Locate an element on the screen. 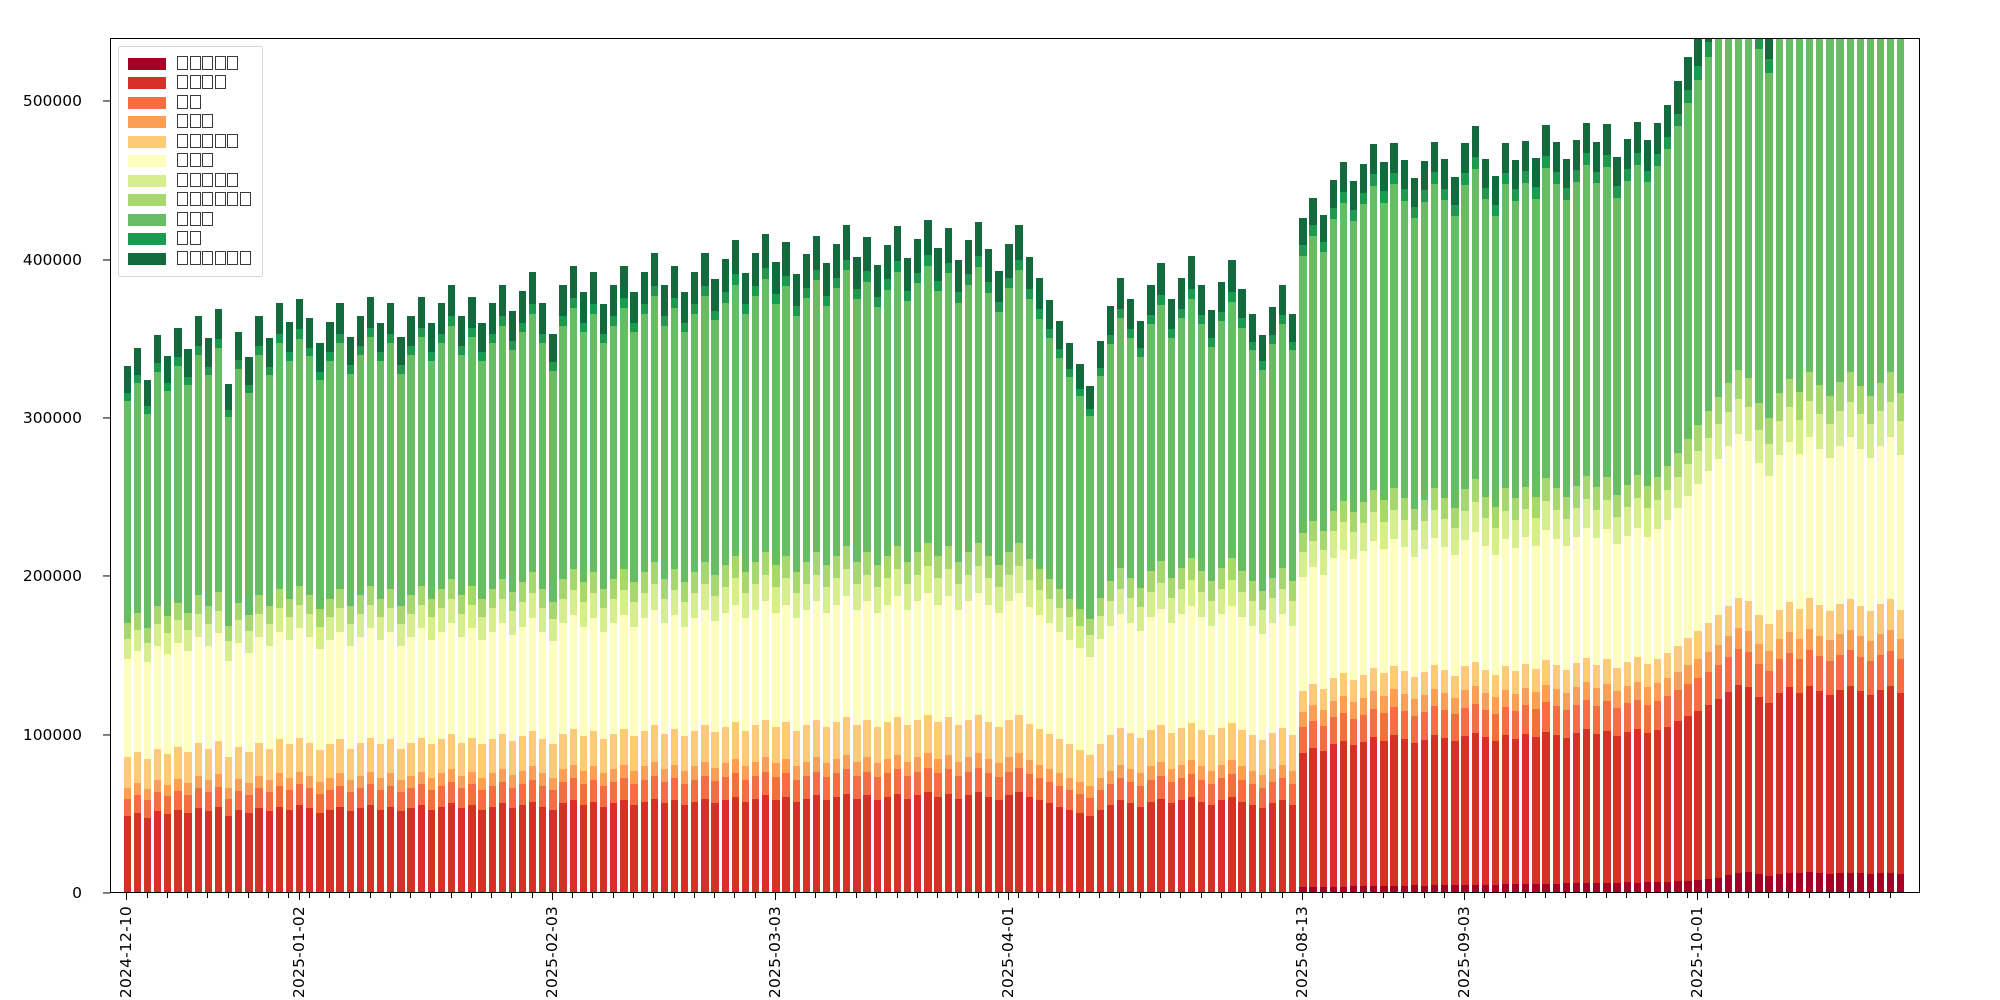 This screenshot has width=2000, height=1000. y-tick-label: 0 is located at coordinates (77, 893).